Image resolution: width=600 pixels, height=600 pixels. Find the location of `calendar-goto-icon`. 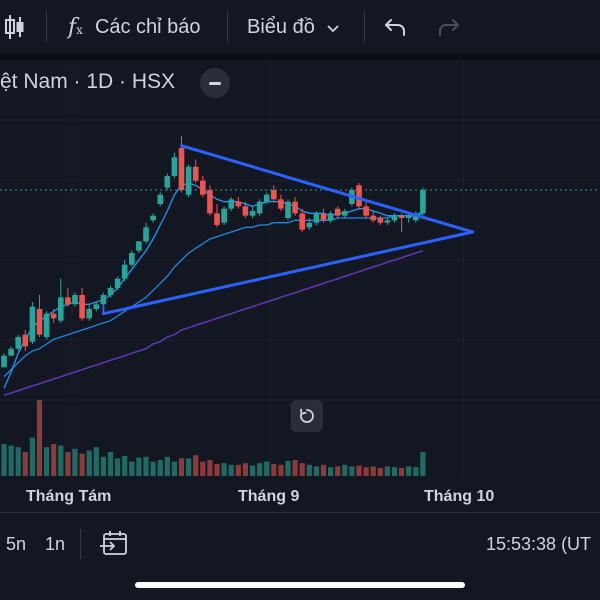

calendar-goto-icon is located at coordinates (114, 545).